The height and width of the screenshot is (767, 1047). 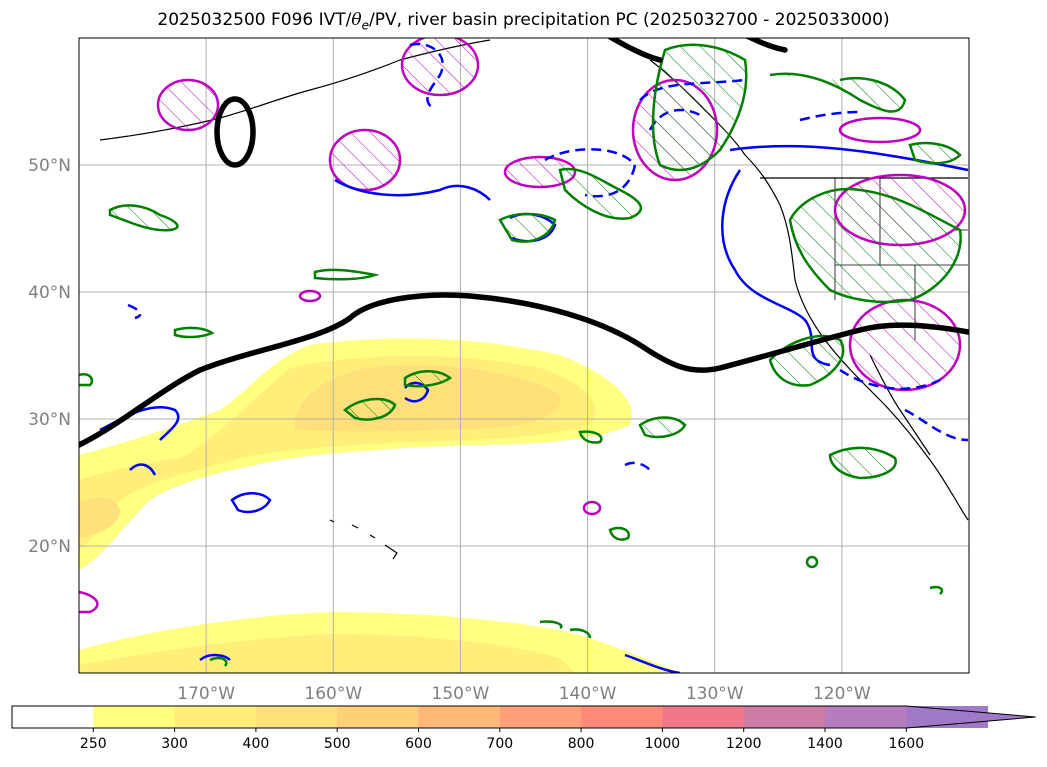 What do you see at coordinates (904, 405) in the screenshot?
I see `pv-dashed-sw` at bounding box center [904, 405].